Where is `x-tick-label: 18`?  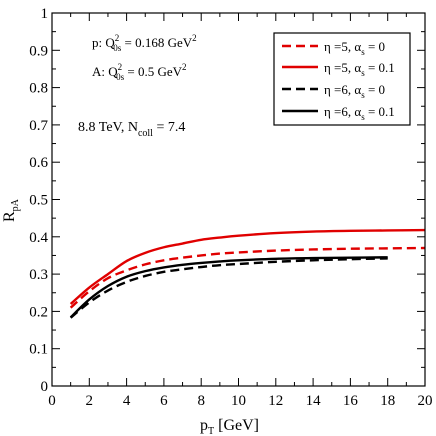
x-tick-label: 18 is located at coordinates (387, 401).